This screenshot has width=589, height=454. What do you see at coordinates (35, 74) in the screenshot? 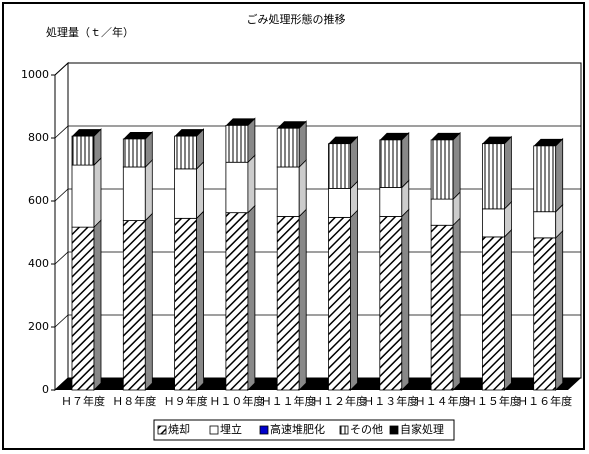
I see `y-tick-label: 1000` at bounding box center [35, 74].